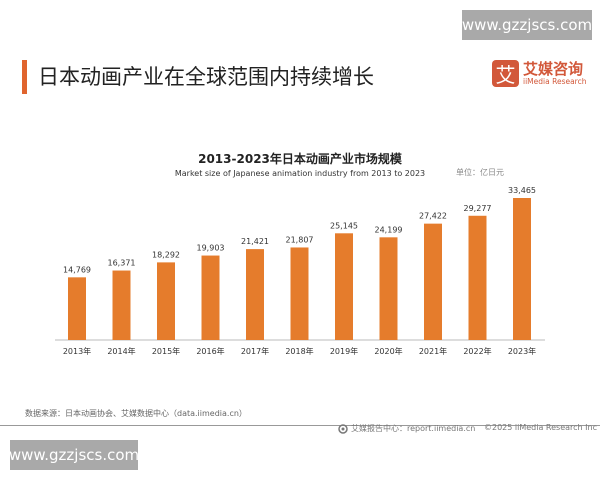 This screenshot has height=480, width=600. I want to click on x-tick-label: 2023年, so click(522, 351).